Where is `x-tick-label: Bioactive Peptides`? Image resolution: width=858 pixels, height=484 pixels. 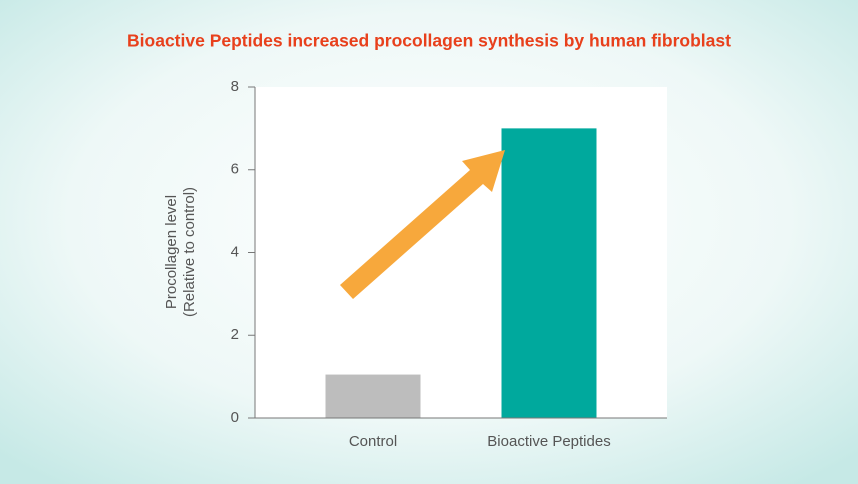 x-tick-label: Bioactive Peptides is located at coordinates (548, 441).